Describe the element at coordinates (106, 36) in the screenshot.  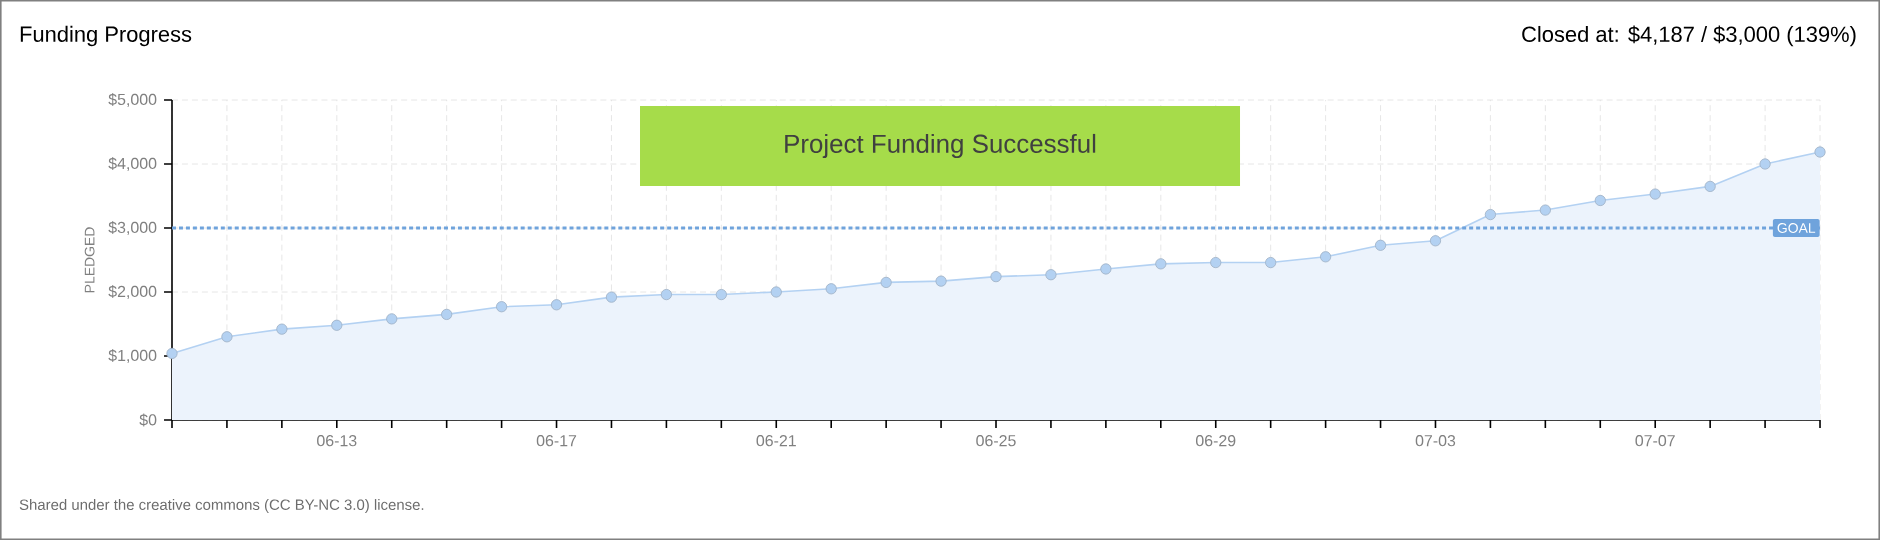
I see `chart-title: Funding Progress` at that location.